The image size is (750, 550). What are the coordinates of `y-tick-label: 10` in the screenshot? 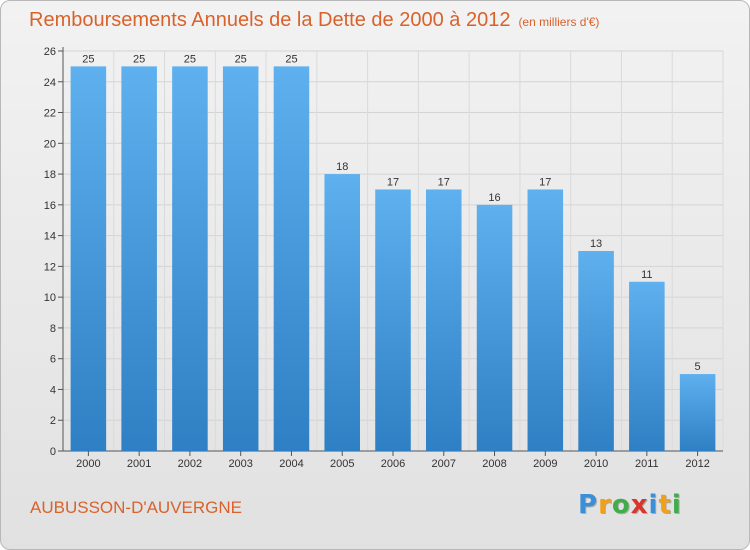 It's located at (50, 298).